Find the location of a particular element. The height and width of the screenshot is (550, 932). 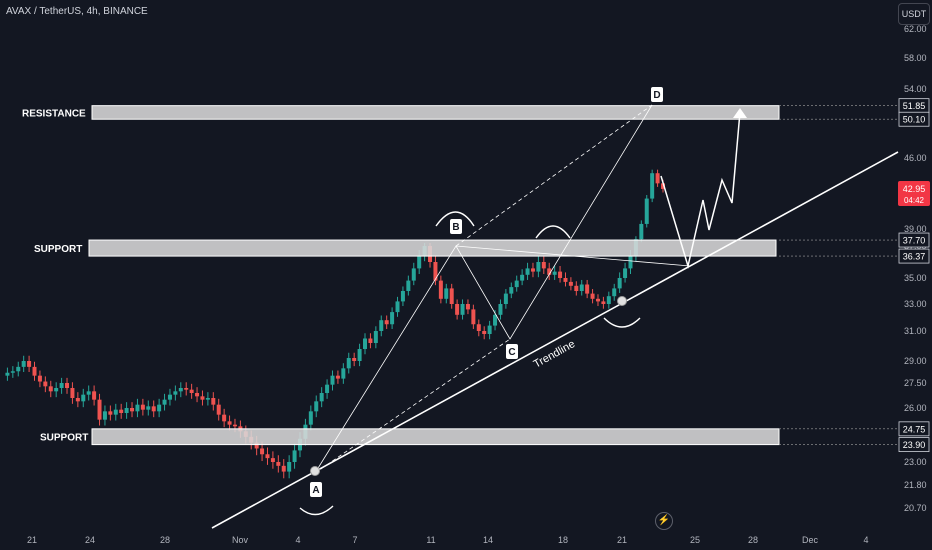

trendline-label: Trendline is located at coordinates (555, 354).